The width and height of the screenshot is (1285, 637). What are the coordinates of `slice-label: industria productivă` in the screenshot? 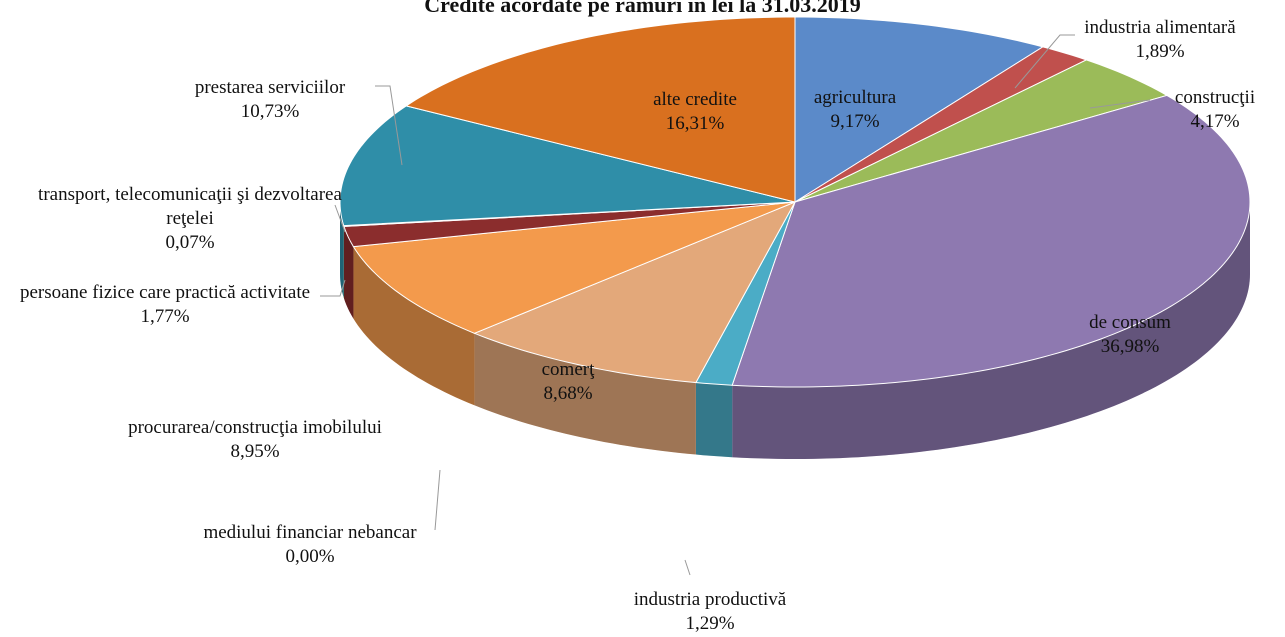 It's located at (710, 599).